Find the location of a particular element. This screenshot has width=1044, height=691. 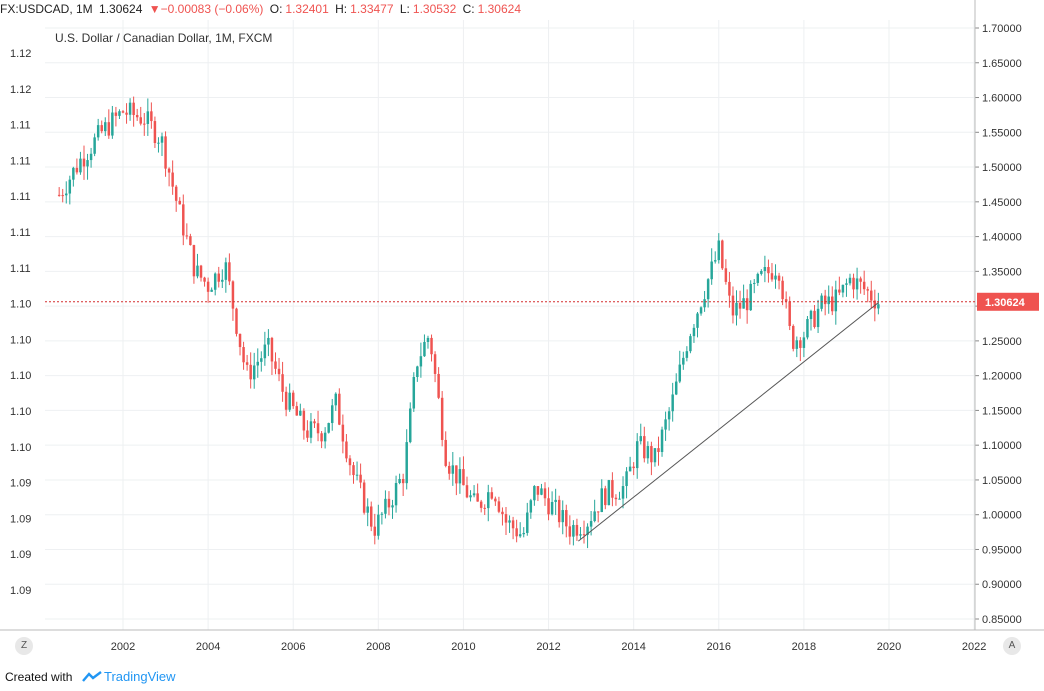

tradingview-logo-icon is located at coordinates (92, 676).